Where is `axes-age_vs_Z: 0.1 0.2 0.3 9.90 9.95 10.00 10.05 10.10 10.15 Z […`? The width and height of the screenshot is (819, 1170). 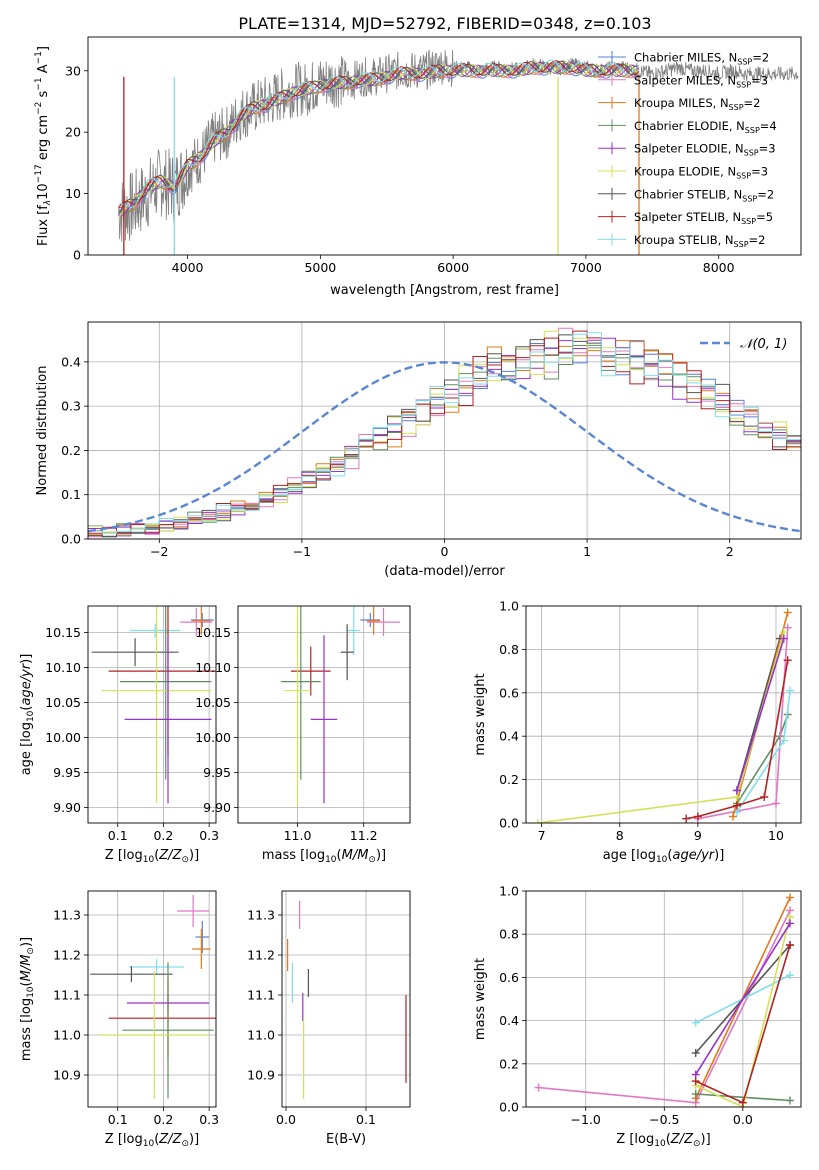 axes-age_vs_Z: 0.1 0.2 0.3 9.90 9.95 10.00 10.05 10.10 10.15 Z [… is located at coordinates (119, 735).